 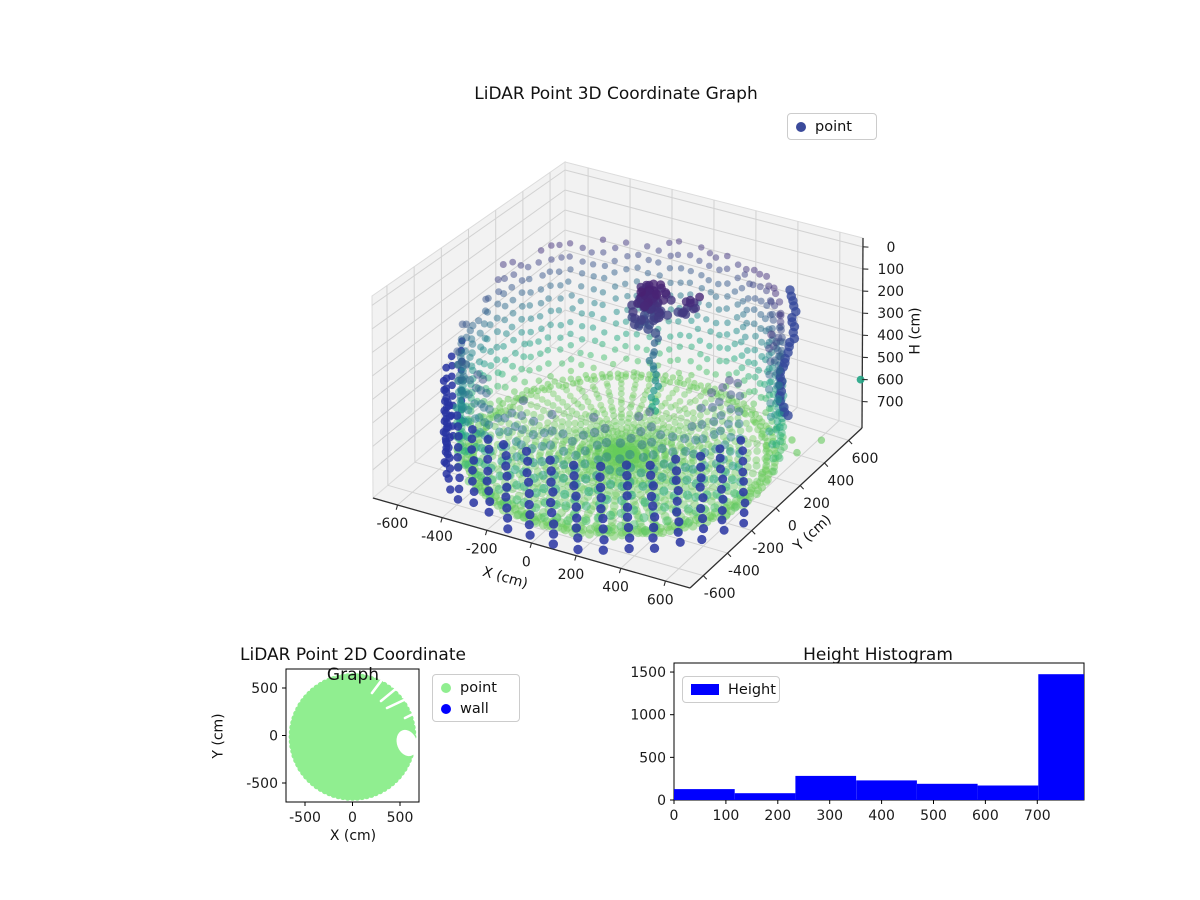 I want to click on wall-marker-icon, so click(x=446, y=708).